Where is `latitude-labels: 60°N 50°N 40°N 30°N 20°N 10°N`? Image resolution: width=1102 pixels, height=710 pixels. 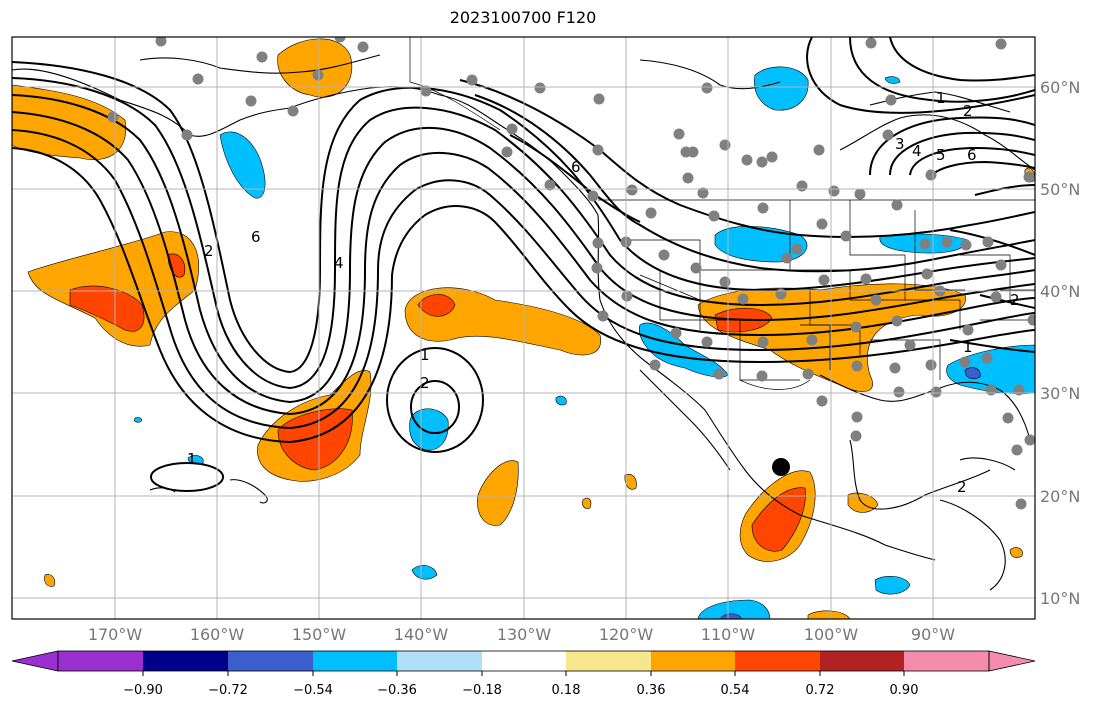 latitude-labels: 60°N 50°N 40°N 30°N 20°N 10°N is located at coordinates (1060, 343).